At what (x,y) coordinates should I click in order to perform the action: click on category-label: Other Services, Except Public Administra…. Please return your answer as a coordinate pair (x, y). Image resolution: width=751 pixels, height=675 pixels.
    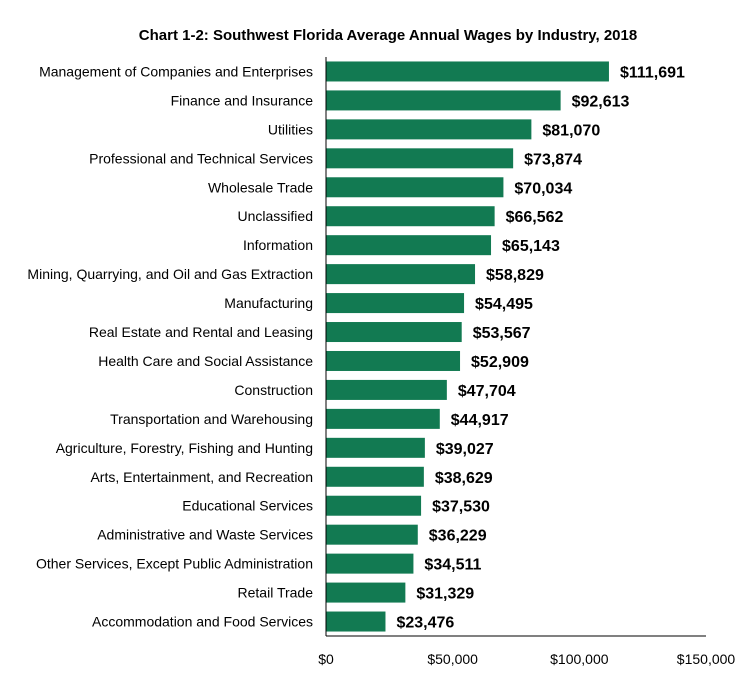
    Looking at the image, I should click on (174, 564).